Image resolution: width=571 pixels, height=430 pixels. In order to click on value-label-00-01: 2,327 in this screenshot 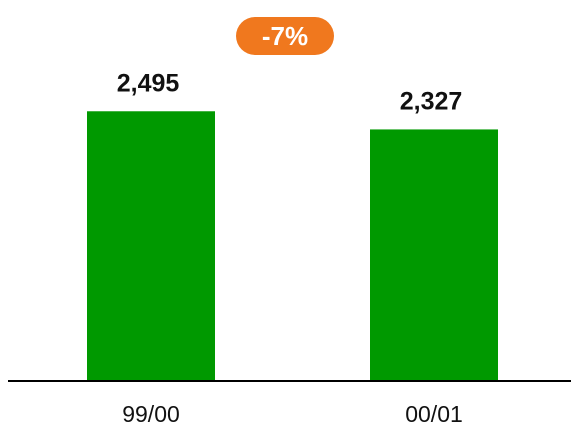, I will do `click(431, 101)`.